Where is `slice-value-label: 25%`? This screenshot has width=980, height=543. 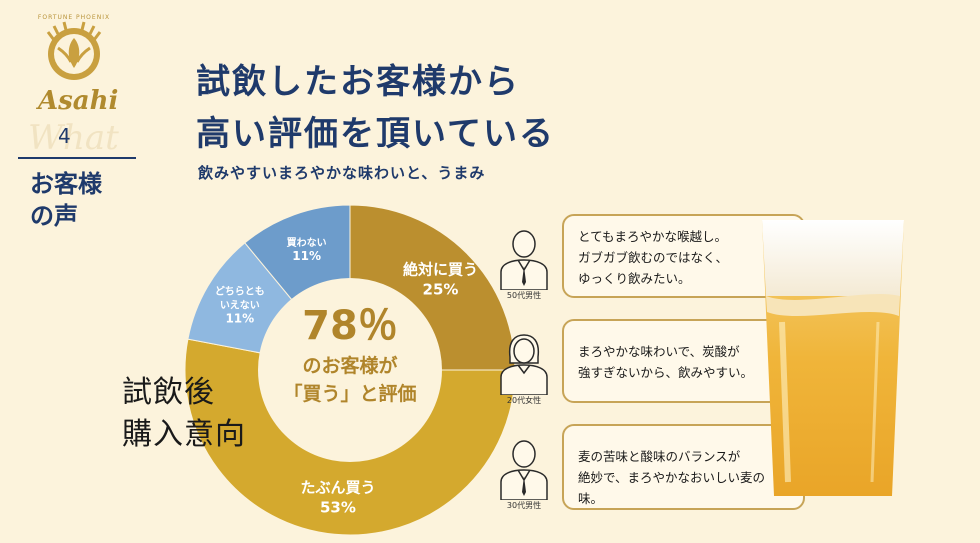 slice-value-label: 25% is located at coordinates (441, 290).